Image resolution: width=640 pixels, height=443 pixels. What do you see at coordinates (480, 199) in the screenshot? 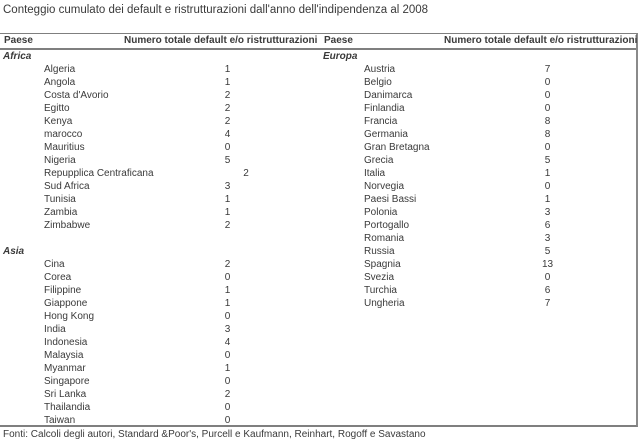
I see `table-row: Paesi Bassi 1` at bounding box center [480, 199].